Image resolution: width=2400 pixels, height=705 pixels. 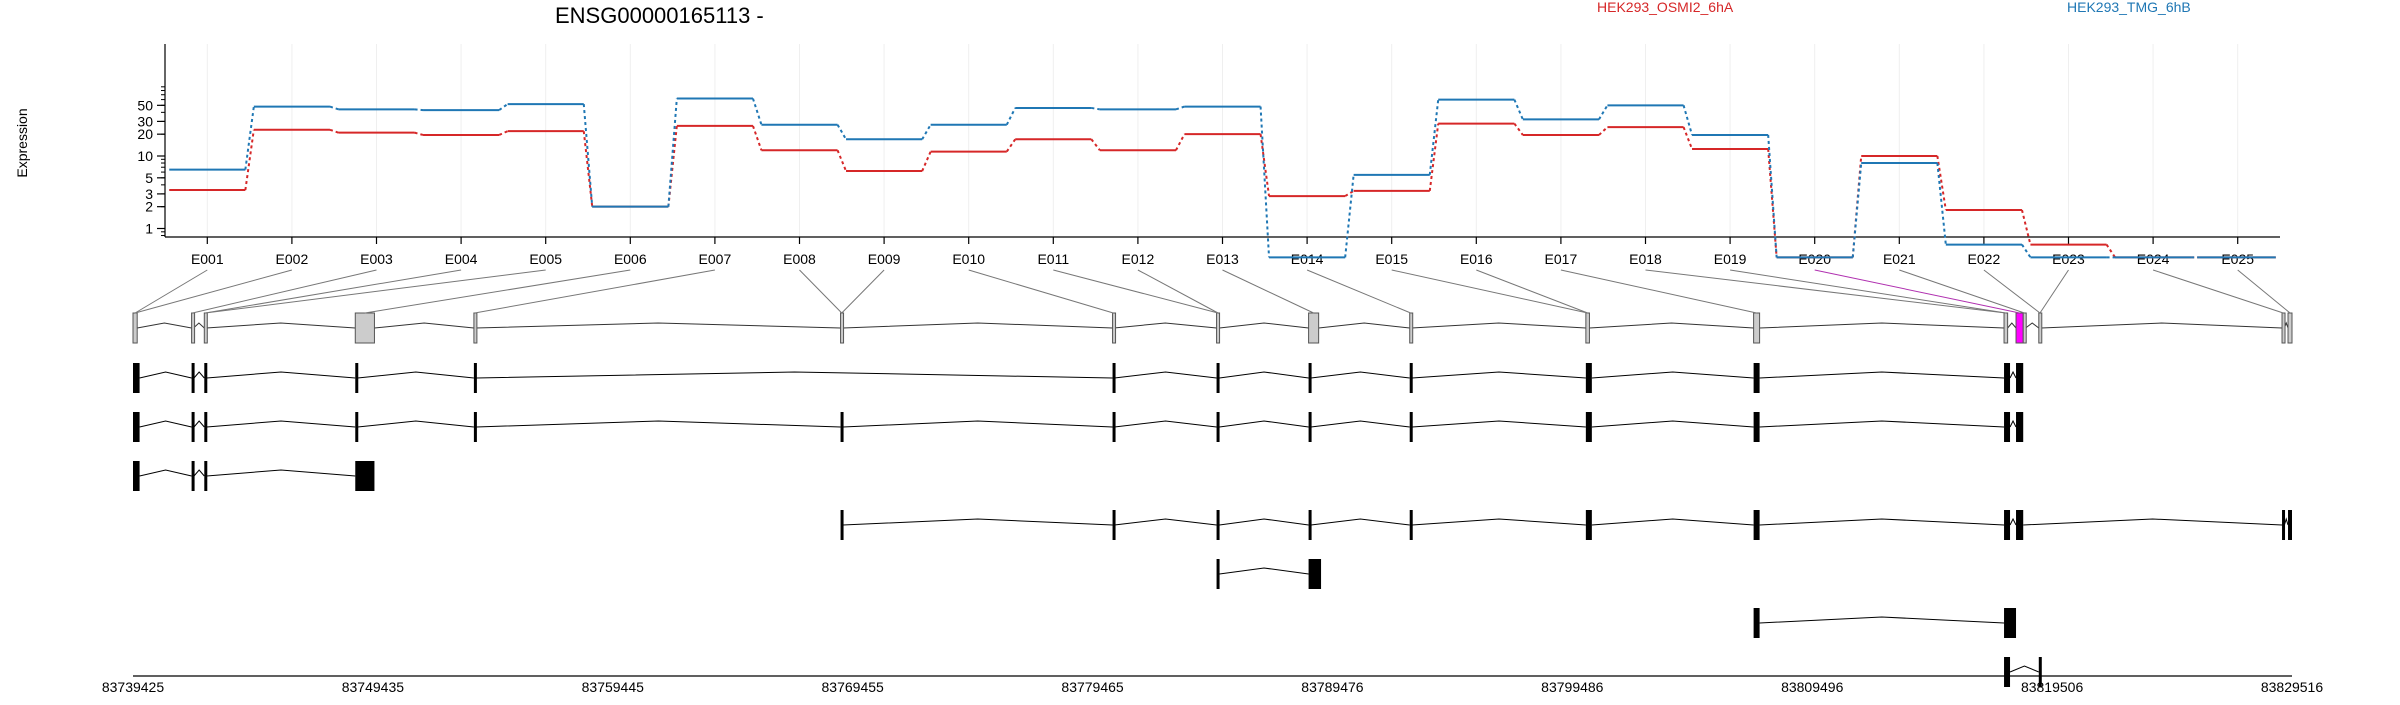 I want to click on genome-tick-label: 83769455, so click(x=853, y=687).